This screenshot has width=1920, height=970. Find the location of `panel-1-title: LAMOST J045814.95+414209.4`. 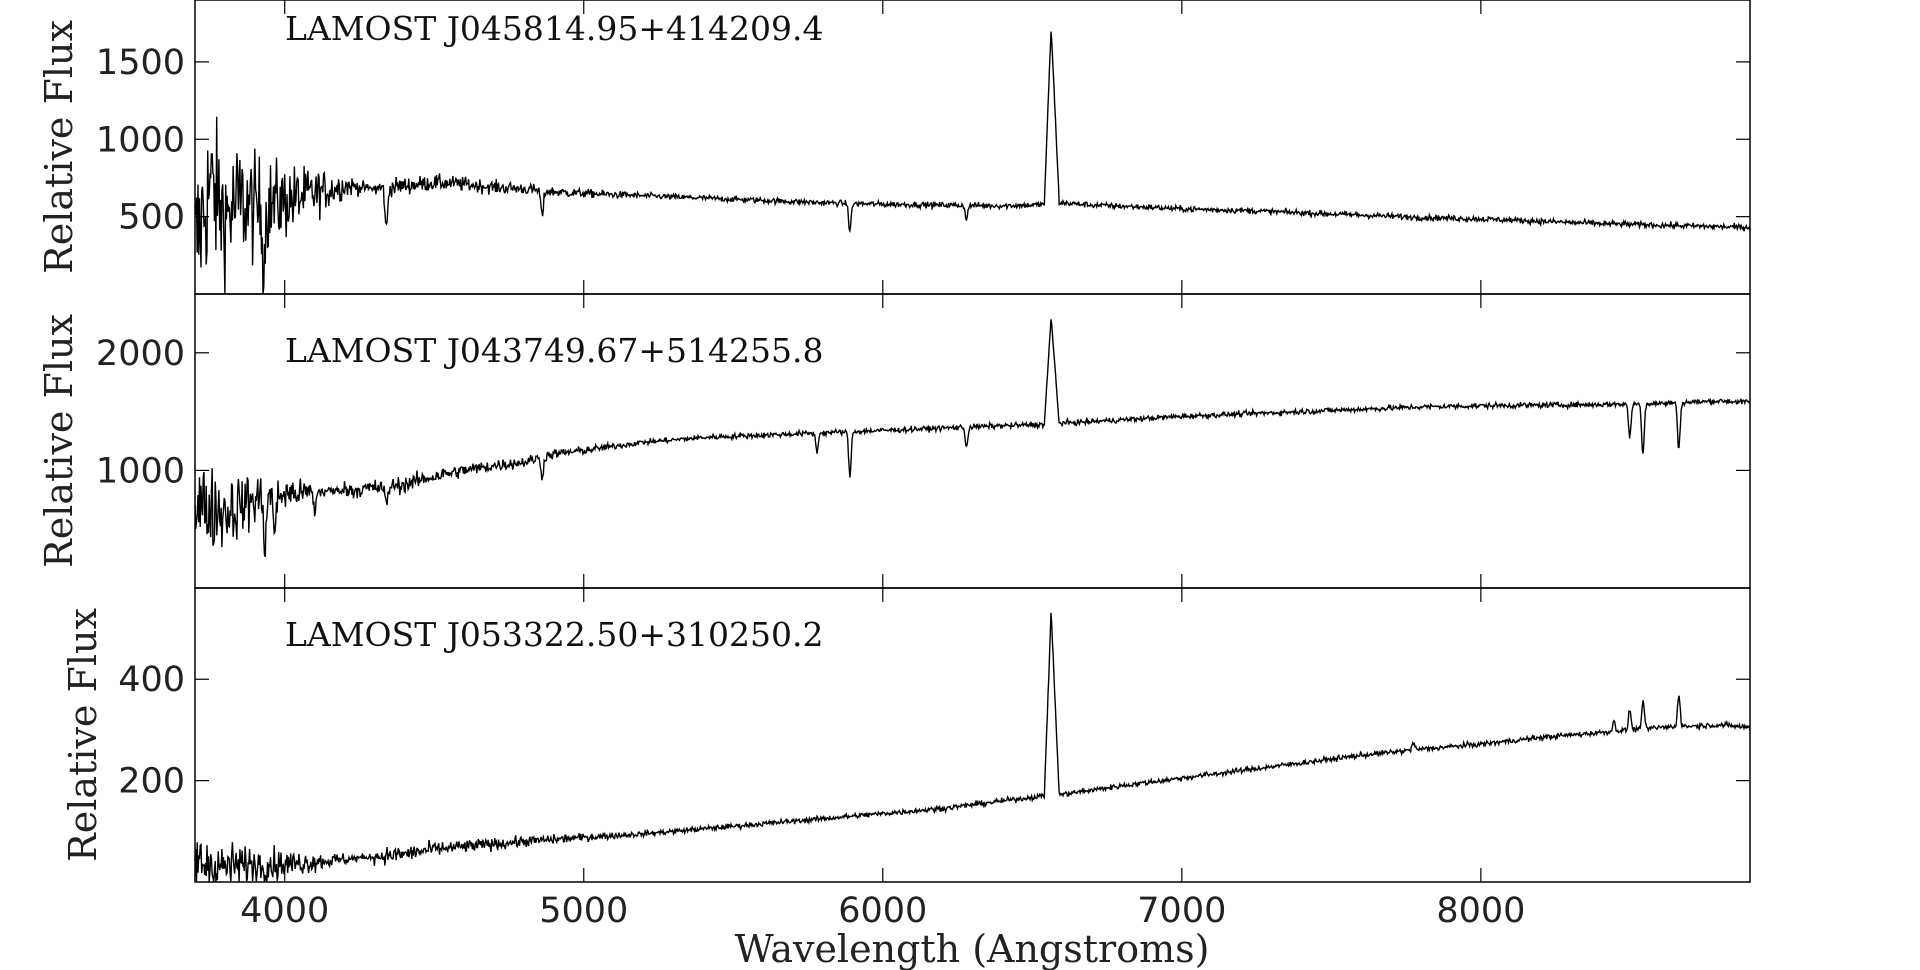

panel-1-title: LAMOST J045814.95+414209.4 is located at coordinates (554, 28).